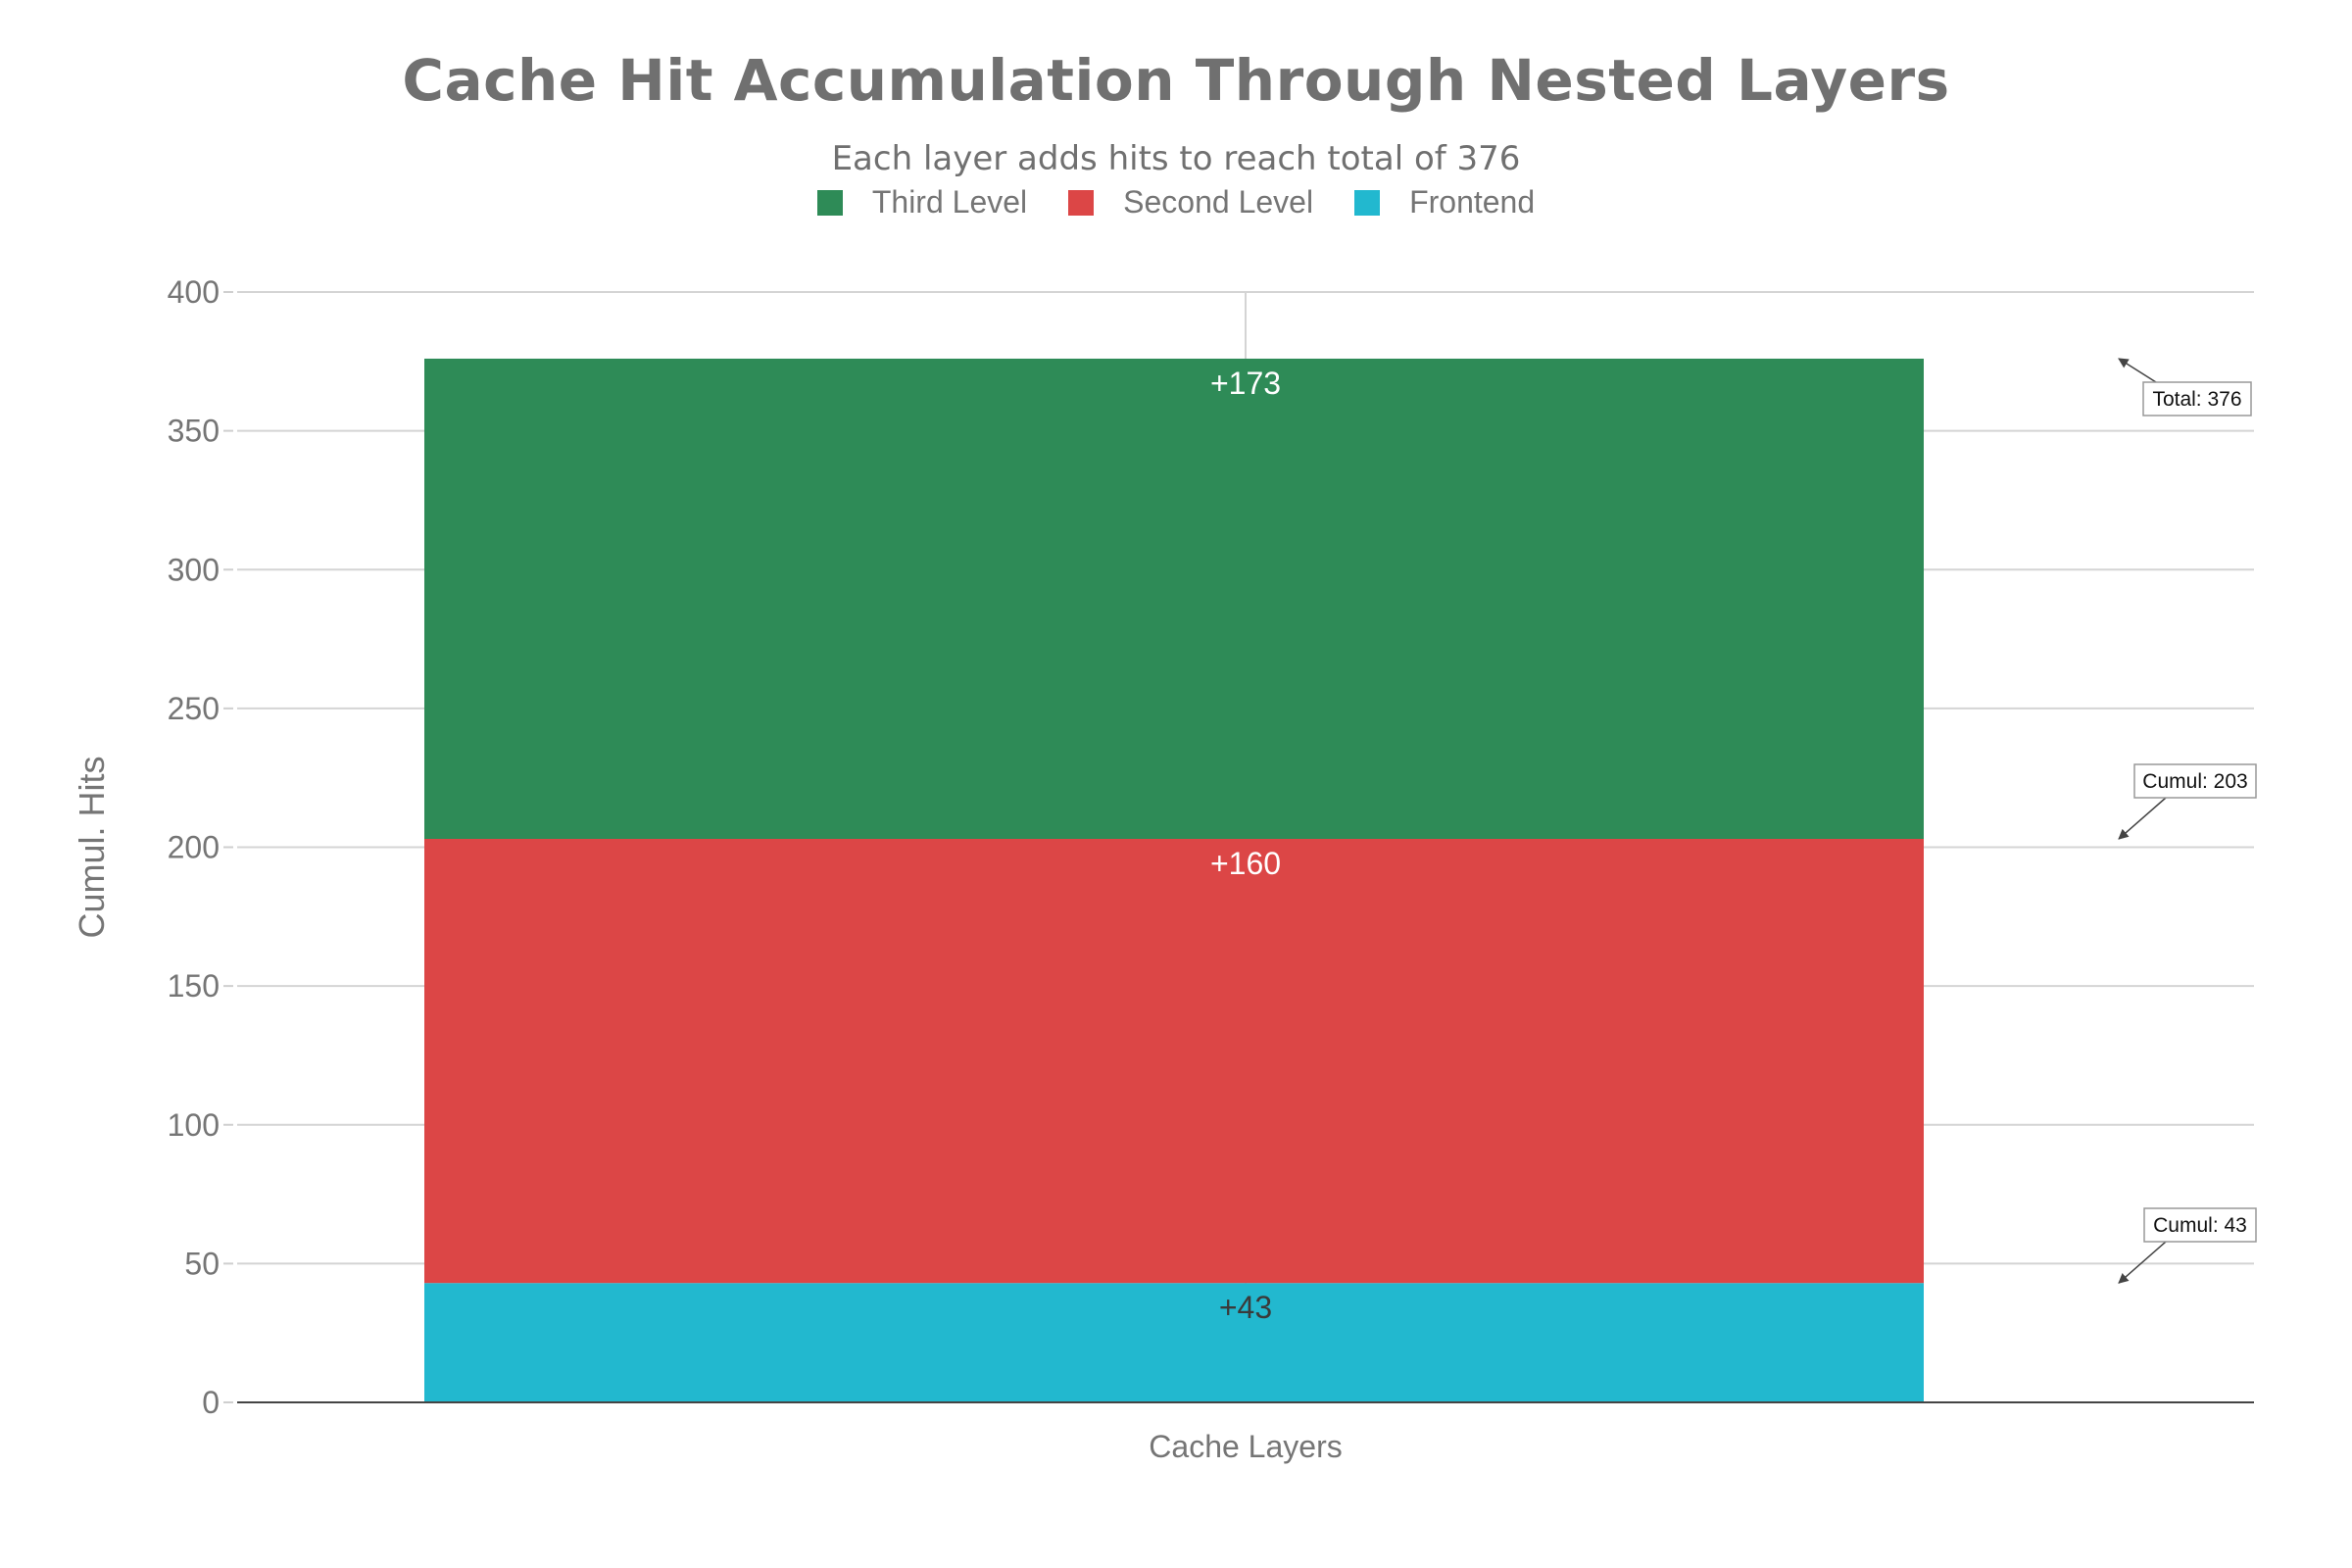 The image size is (2352, 1568). I want to click on annotation-label: Cumul: 203, so click(2194, 781).